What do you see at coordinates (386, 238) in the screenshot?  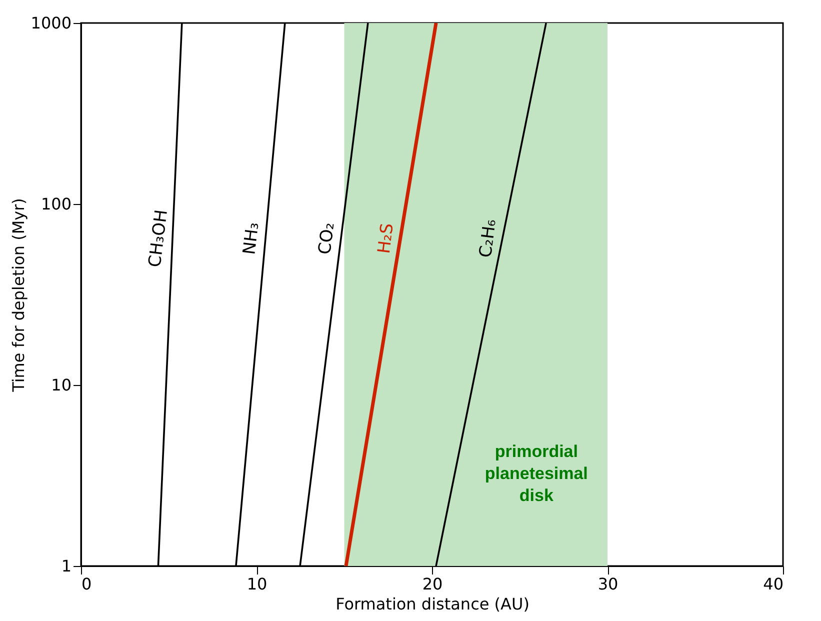 I see `text: H₂S` at bounding box center [386, 238].